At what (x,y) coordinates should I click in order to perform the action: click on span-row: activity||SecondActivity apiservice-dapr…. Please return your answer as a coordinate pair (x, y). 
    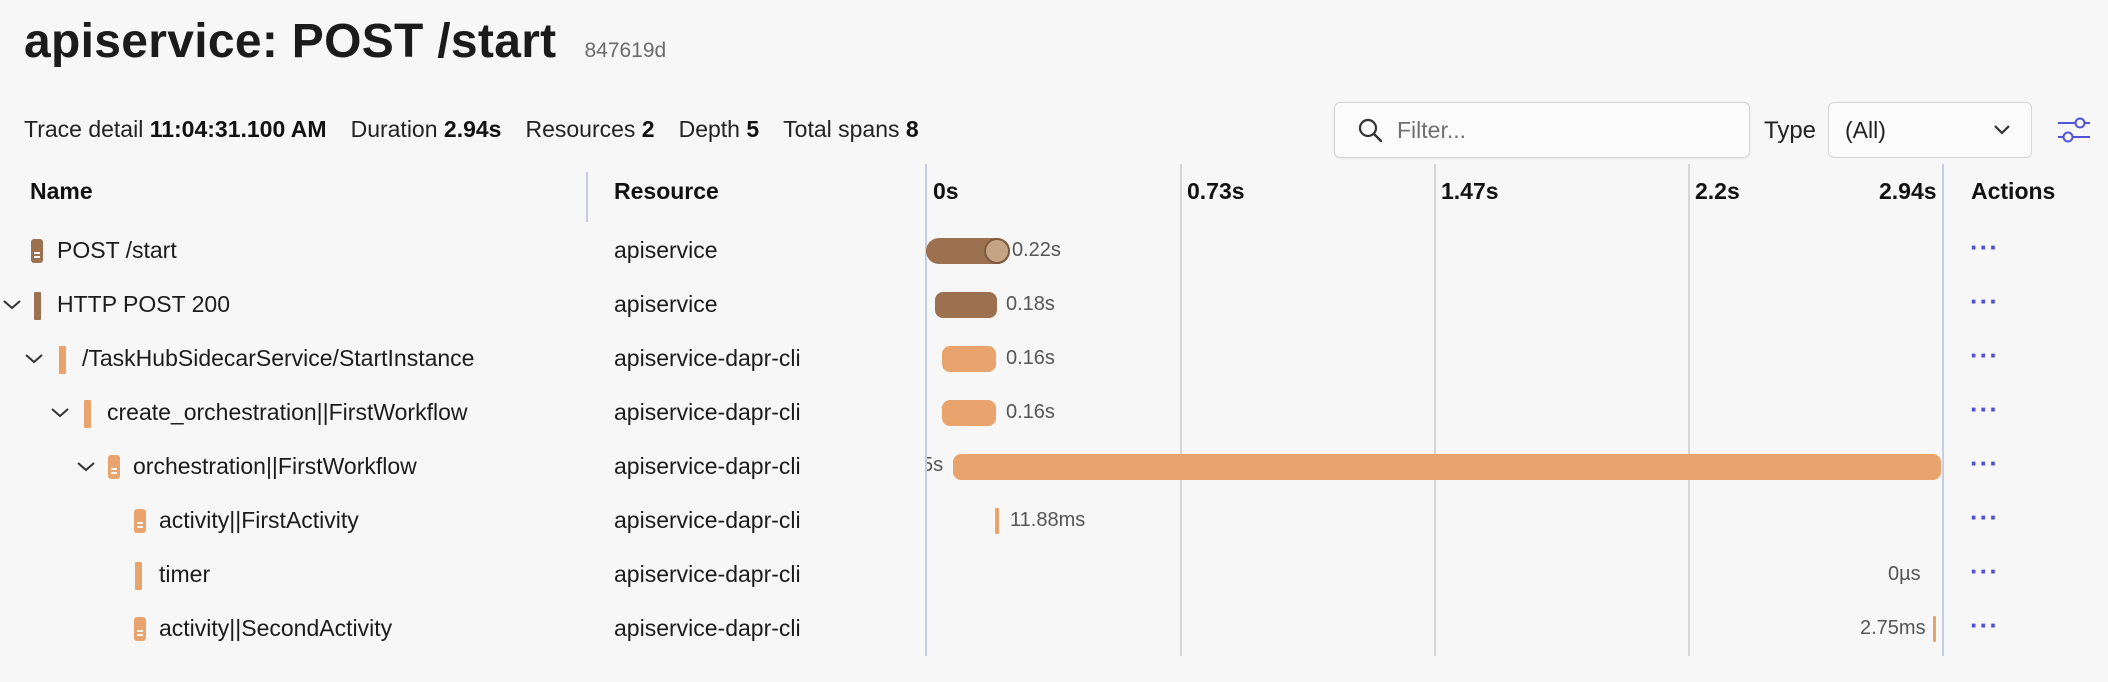
    Looking at the image, I should click on (1054, 629).